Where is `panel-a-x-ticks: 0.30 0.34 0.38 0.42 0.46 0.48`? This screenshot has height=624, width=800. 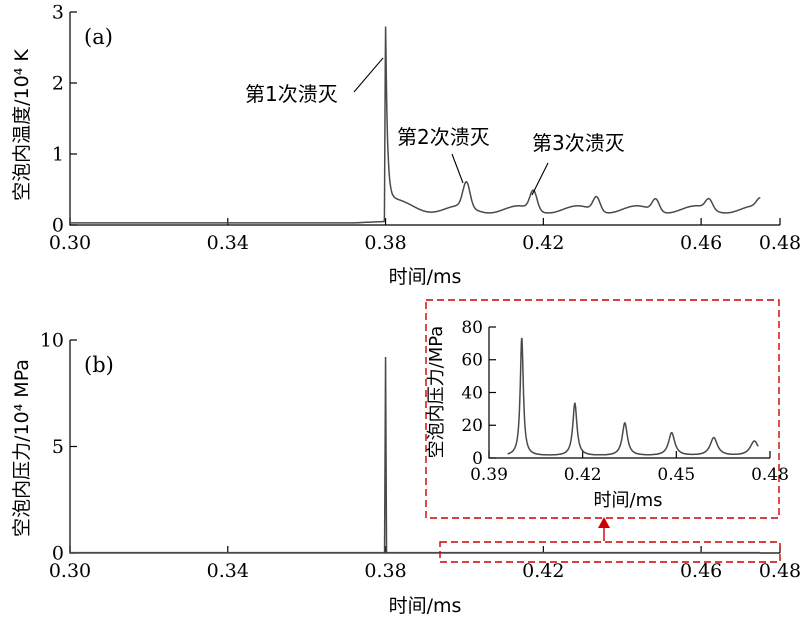
panel-a-x-ticks: 0.30 0.34 0.38 0.42 0.46 0.48 is located at coordinates (424, 236).